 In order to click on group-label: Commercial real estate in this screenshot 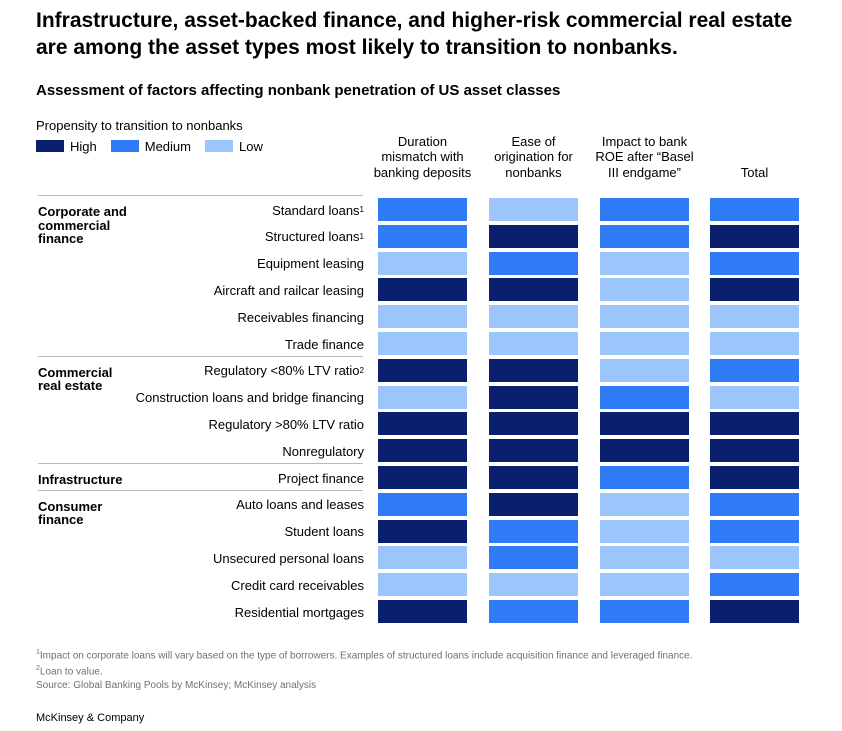, I will do `click(75, 379)`.